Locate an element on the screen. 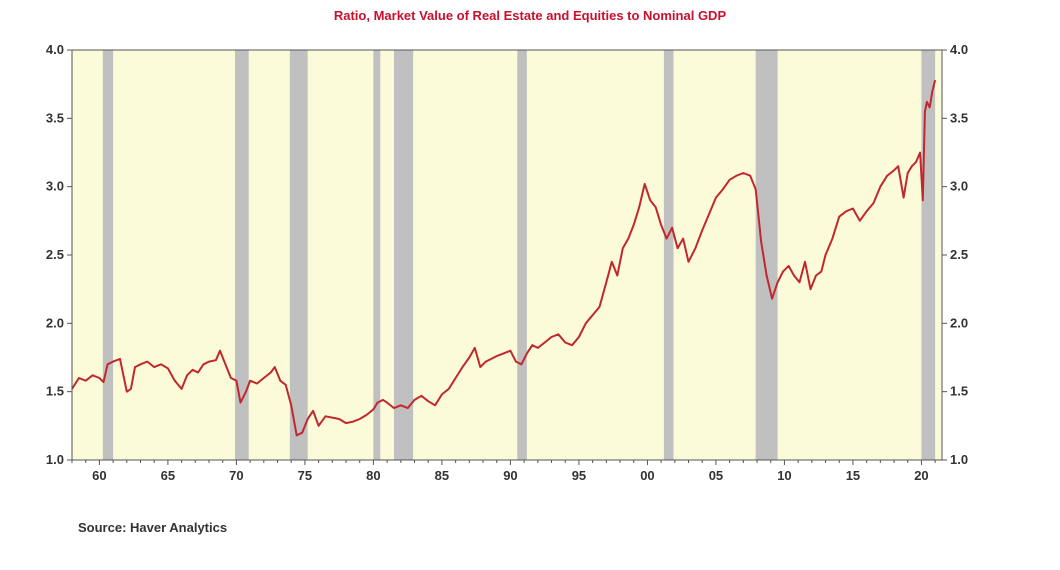 The height and width of the screenshot is (570, 1060). x-tick-label: 80 is located at coordinates (373, 475).